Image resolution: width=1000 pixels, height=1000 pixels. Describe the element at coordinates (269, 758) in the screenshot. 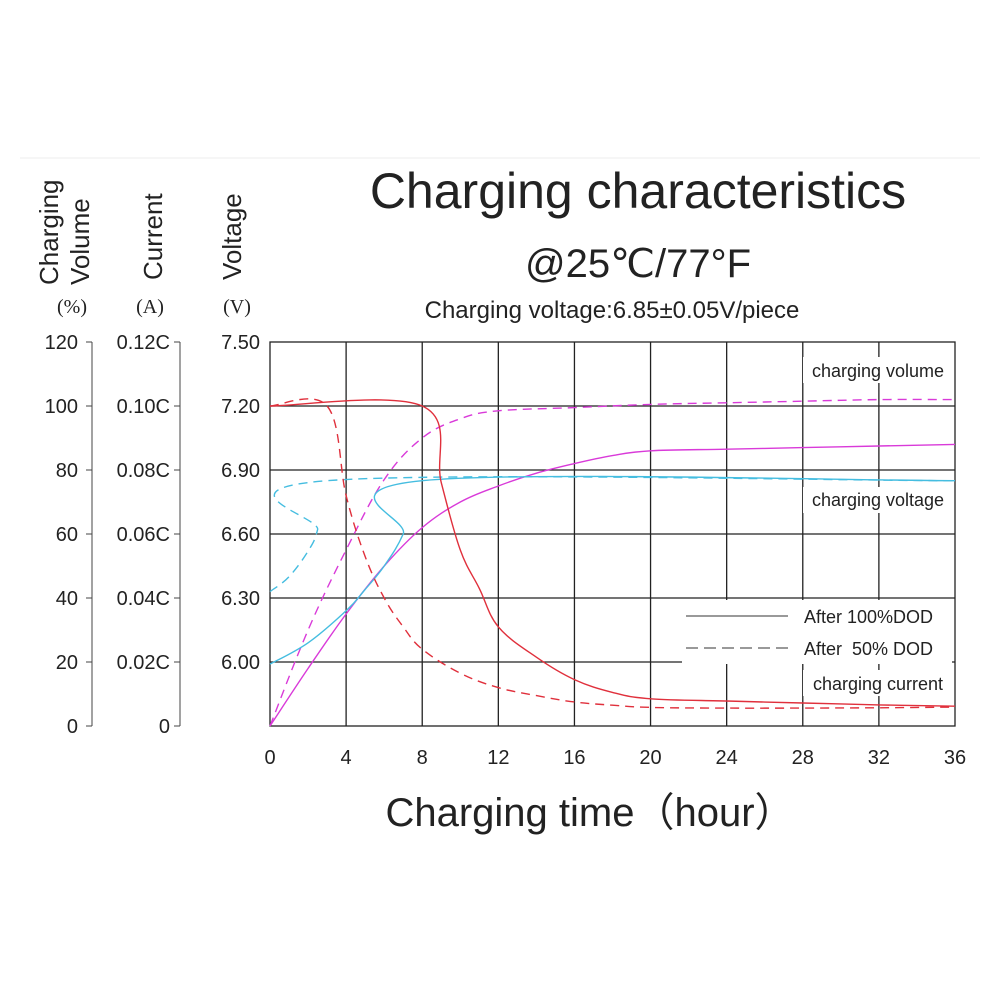

I see `x-tick-label: 0` at that location.